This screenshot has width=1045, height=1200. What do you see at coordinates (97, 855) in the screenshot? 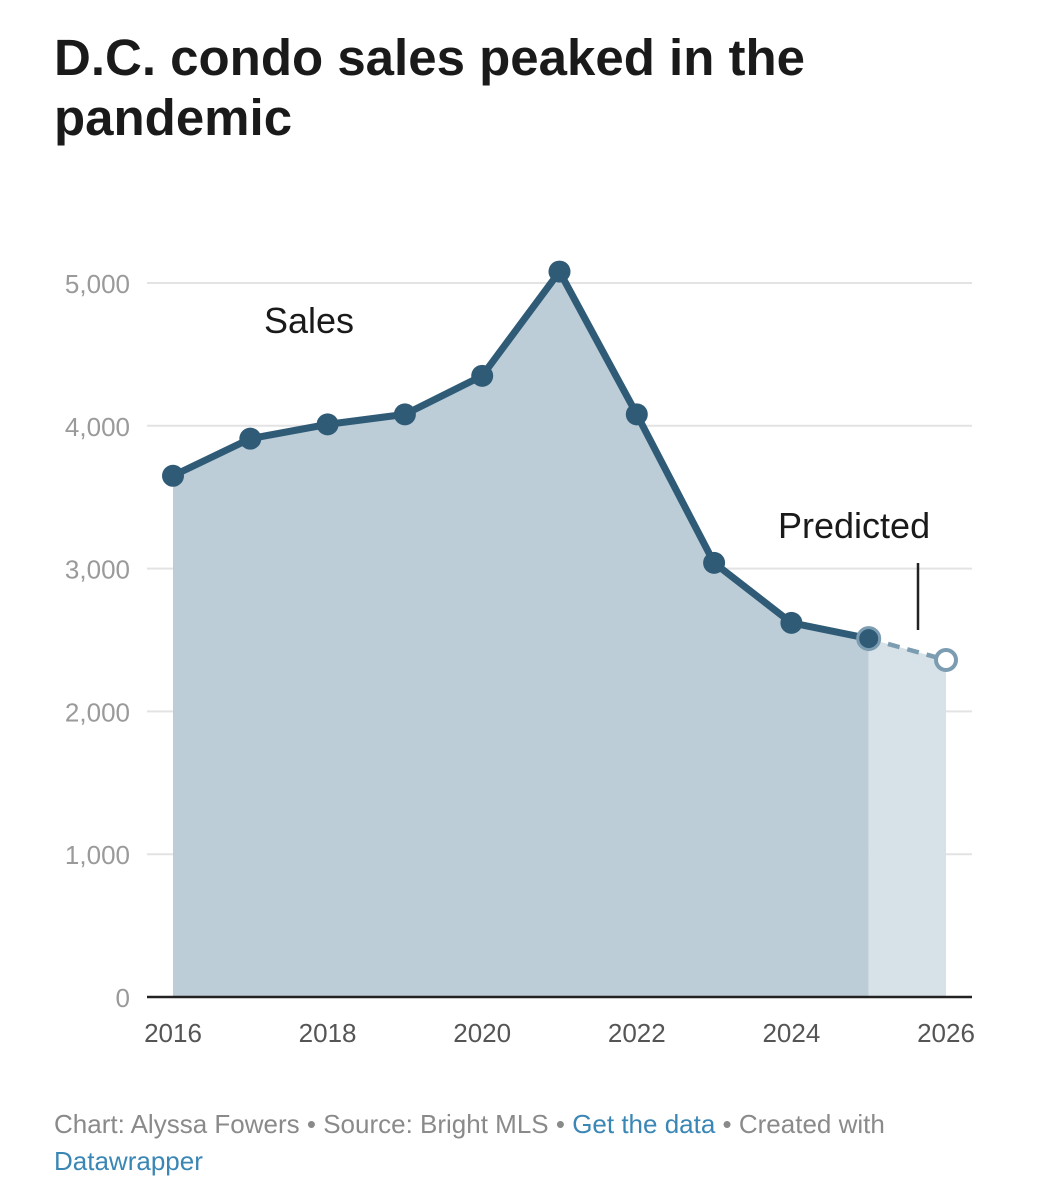
I see `y-tick-label: 1,000` at bounding box center [97, 855].